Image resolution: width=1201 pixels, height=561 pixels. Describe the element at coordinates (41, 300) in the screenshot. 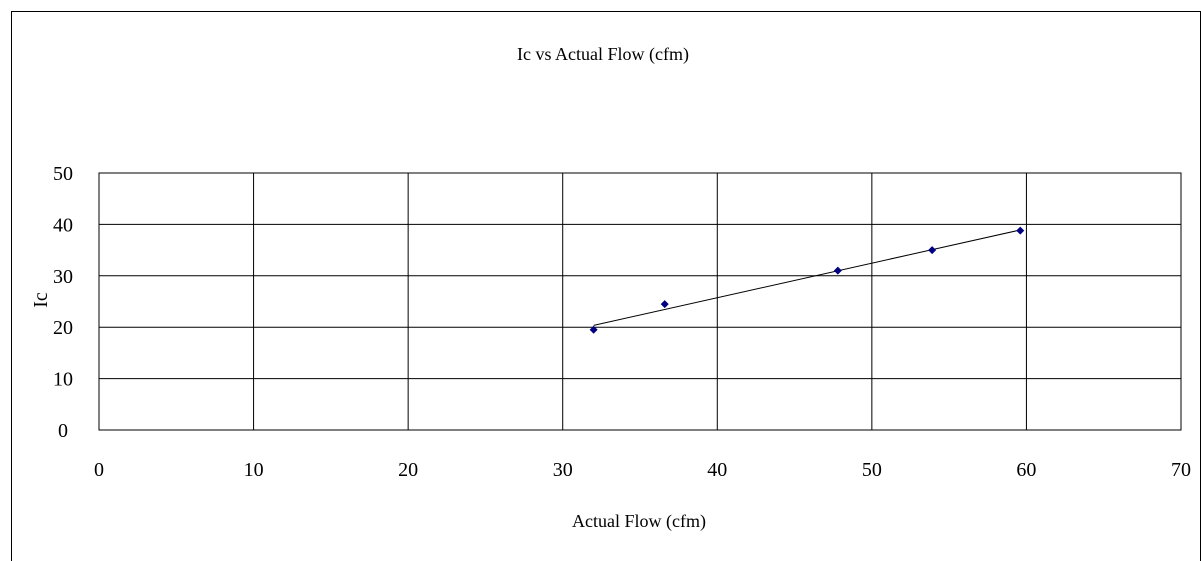

I see `y-axis-label: Ic` at that location.